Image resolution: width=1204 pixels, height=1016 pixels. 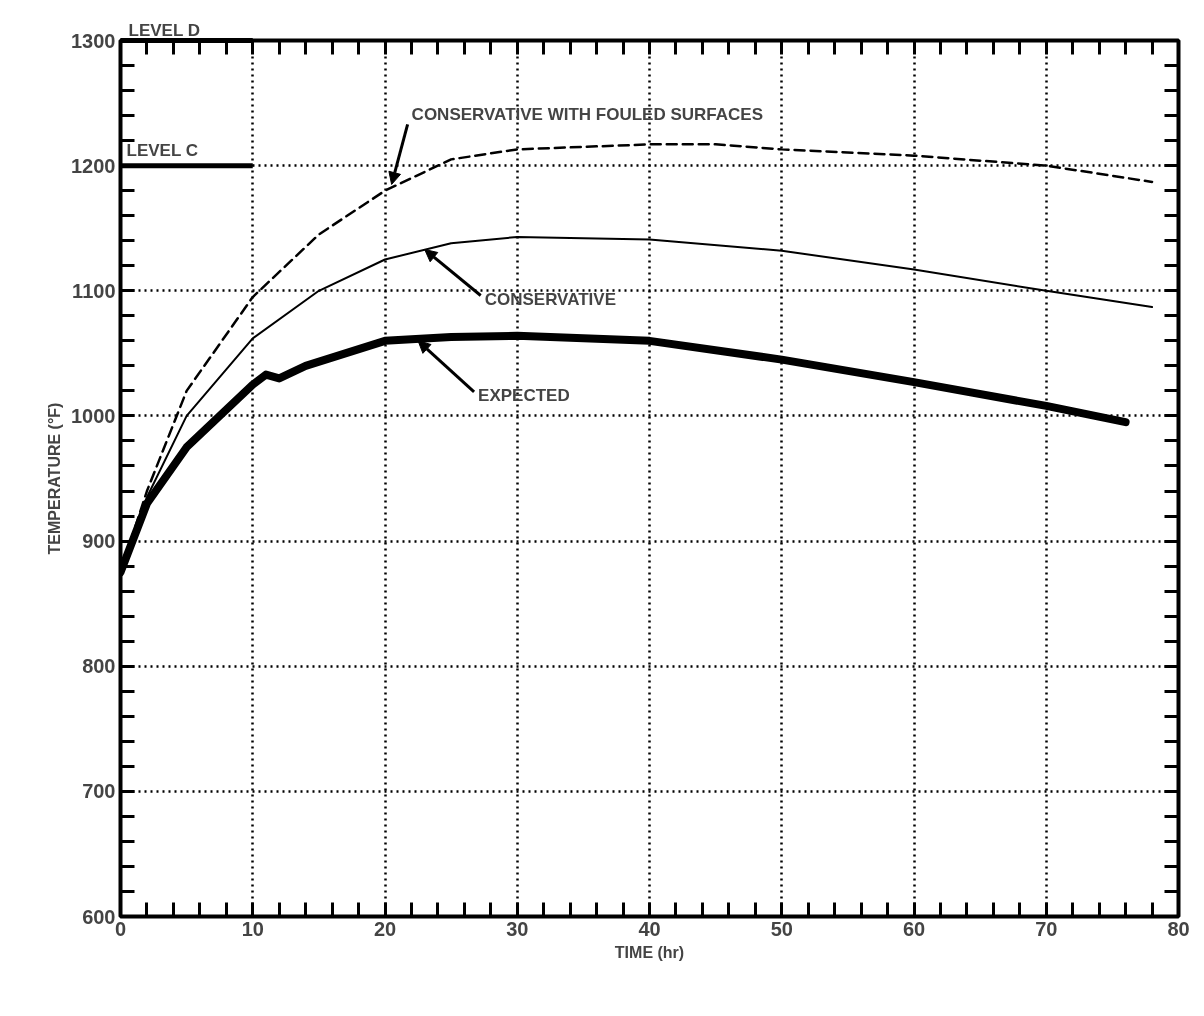 I want to click on x-tick-label: 10, so click(x=252, y=928).